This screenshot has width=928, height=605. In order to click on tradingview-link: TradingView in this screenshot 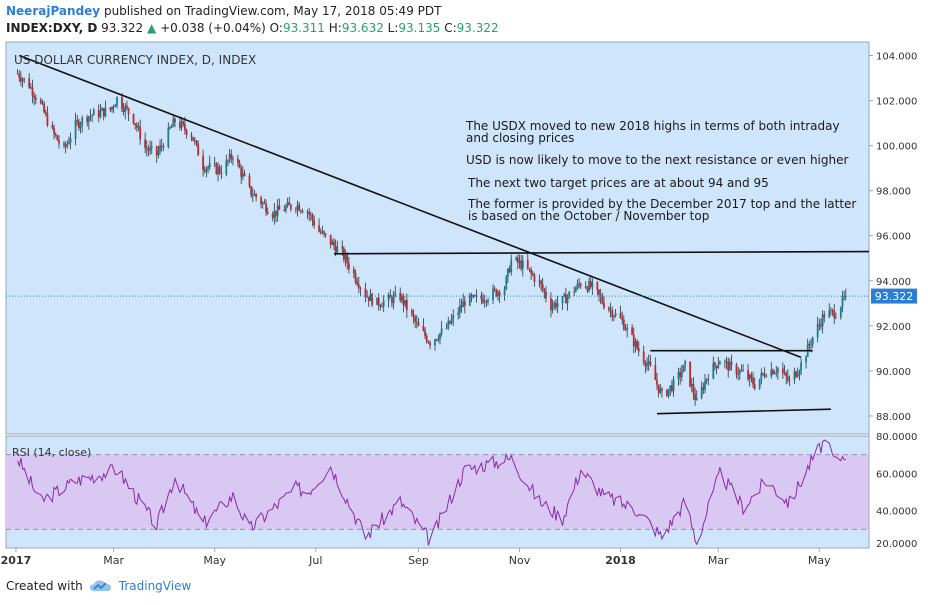, I will do `click(155, 586)`.